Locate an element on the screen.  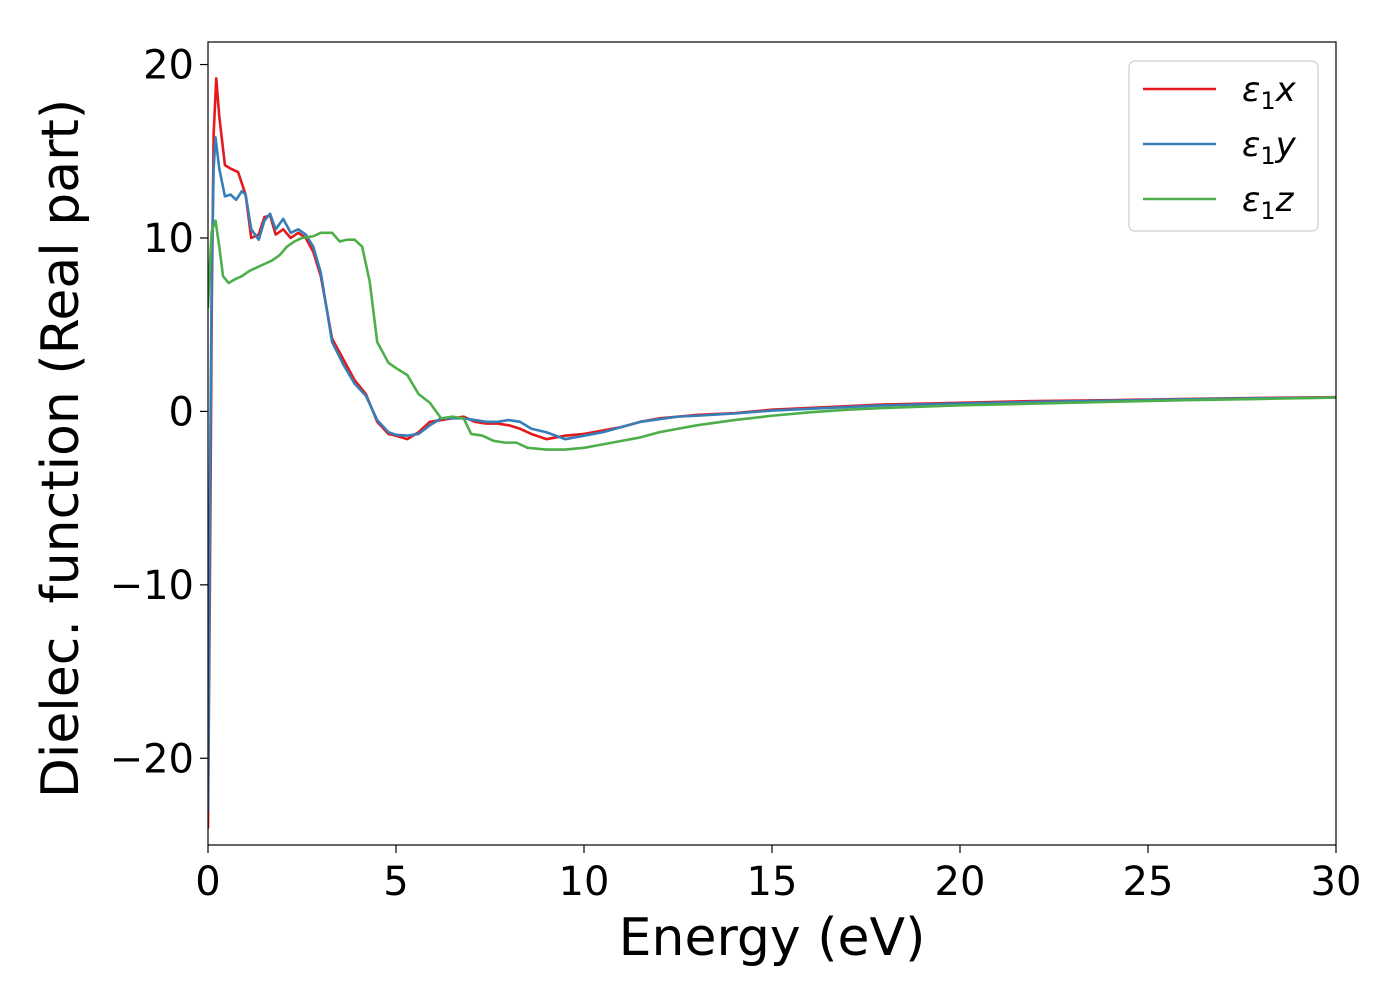
legend-box is located at coordinates (1223, 146).